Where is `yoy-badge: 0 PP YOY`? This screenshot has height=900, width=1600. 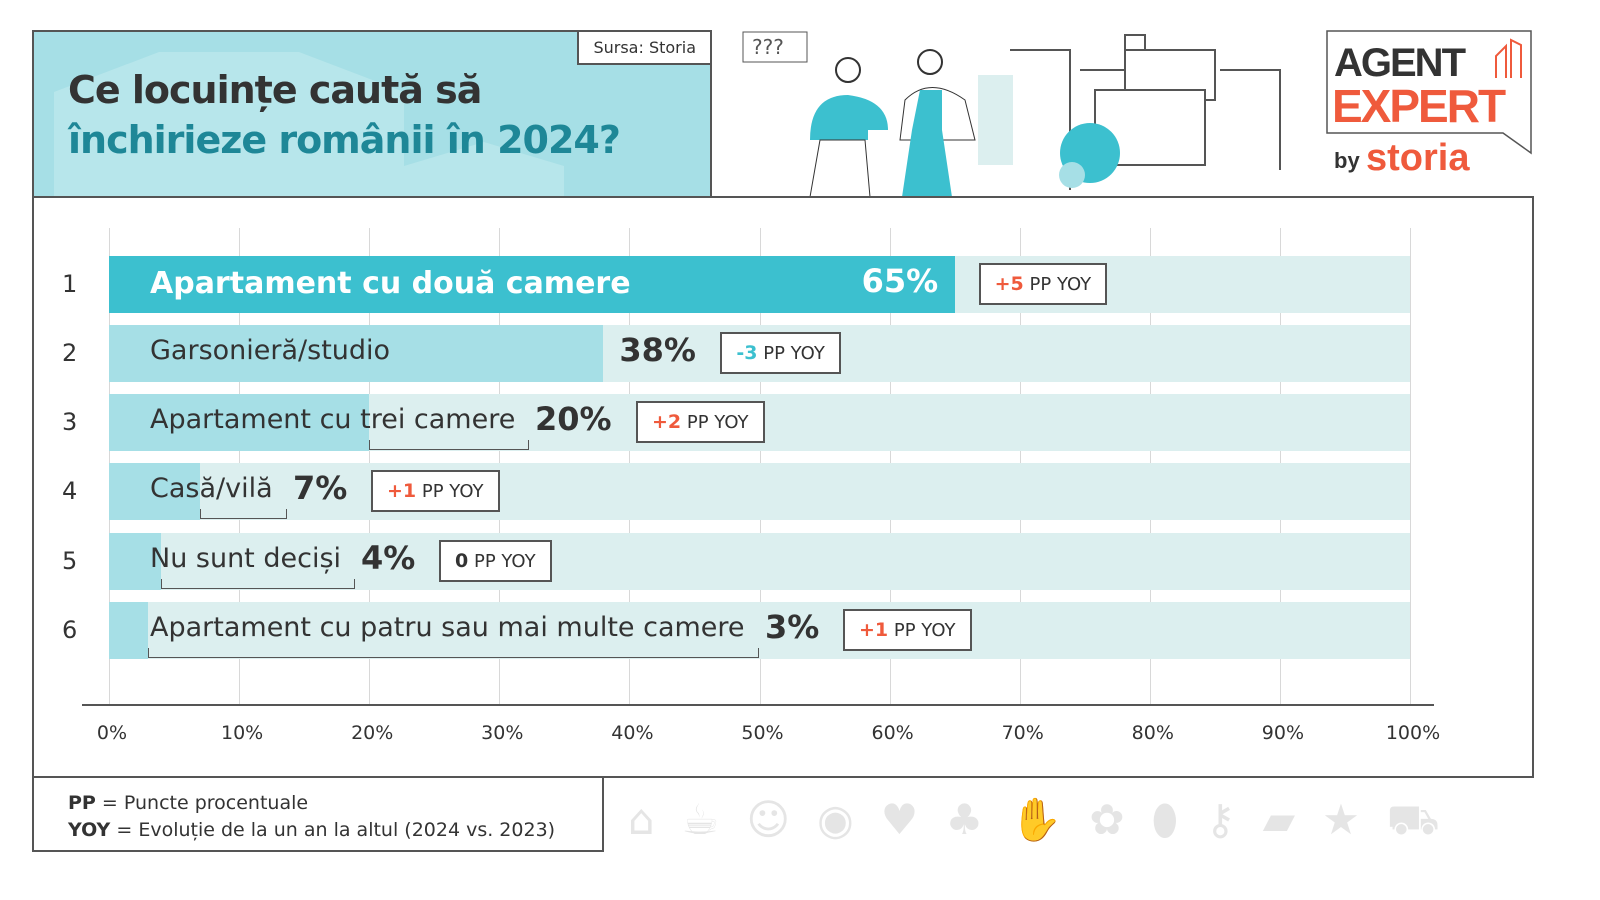 yoy-badge: 0 PP YOY is located at coordinates (495, 561).